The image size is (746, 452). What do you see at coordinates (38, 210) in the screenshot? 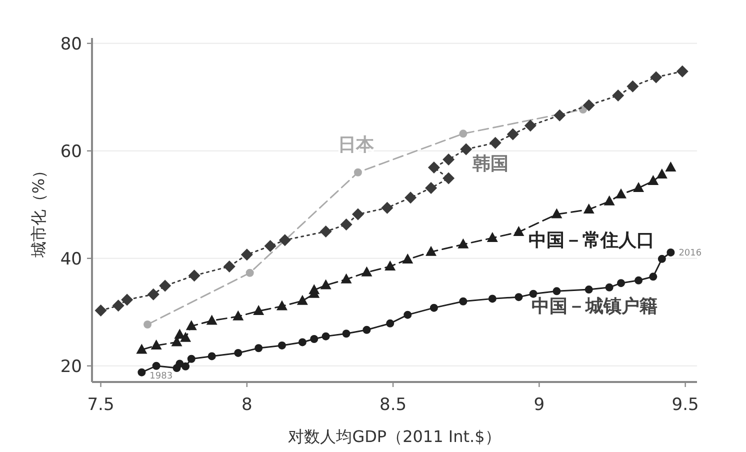
I see `y-axis-title: 城市化（%）` at bounding box center [38, 210].